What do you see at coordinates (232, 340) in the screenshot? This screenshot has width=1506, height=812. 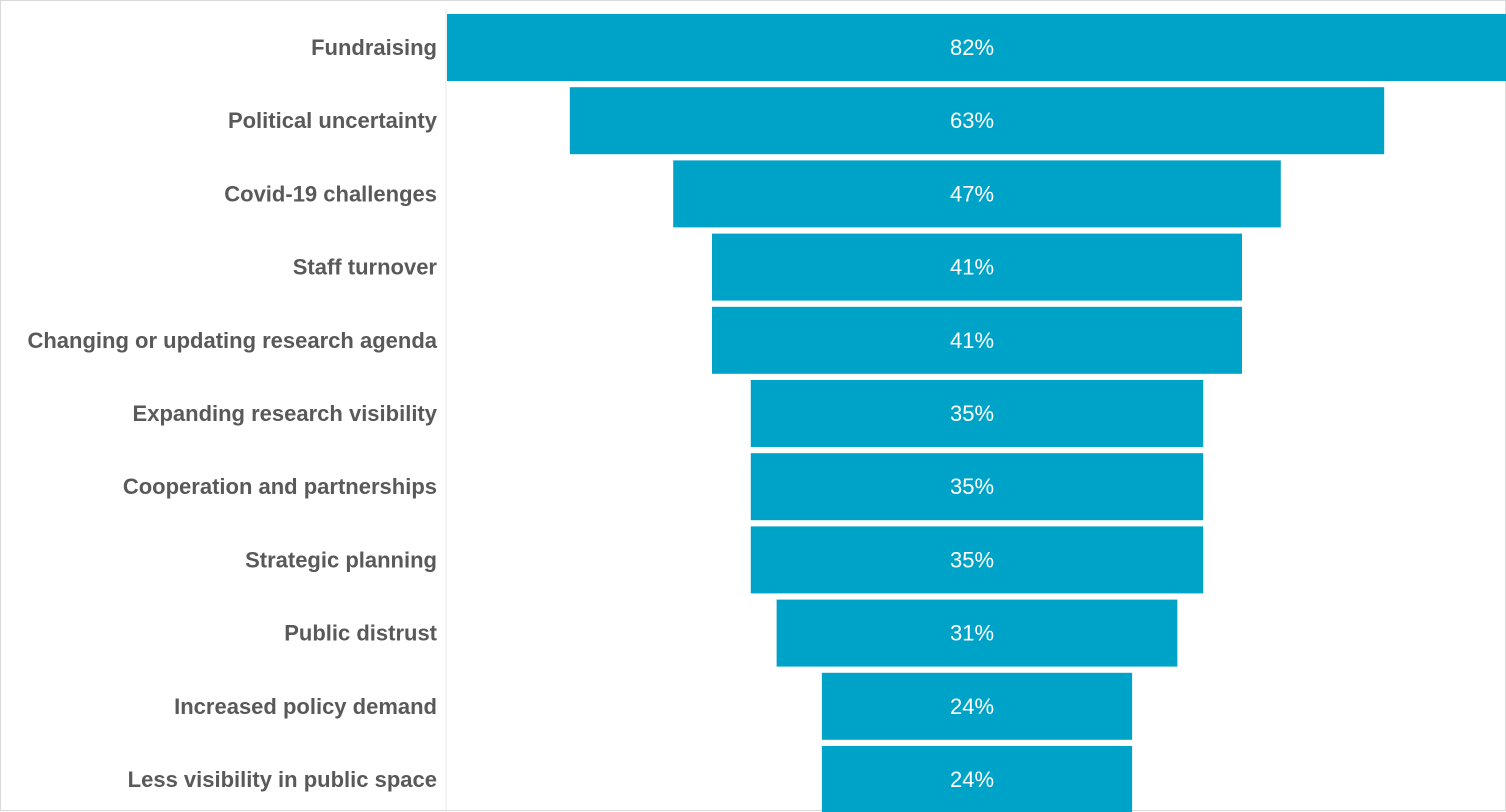 I see `category-label: Changing or updating research agenda` at bounding box center [232, 340].